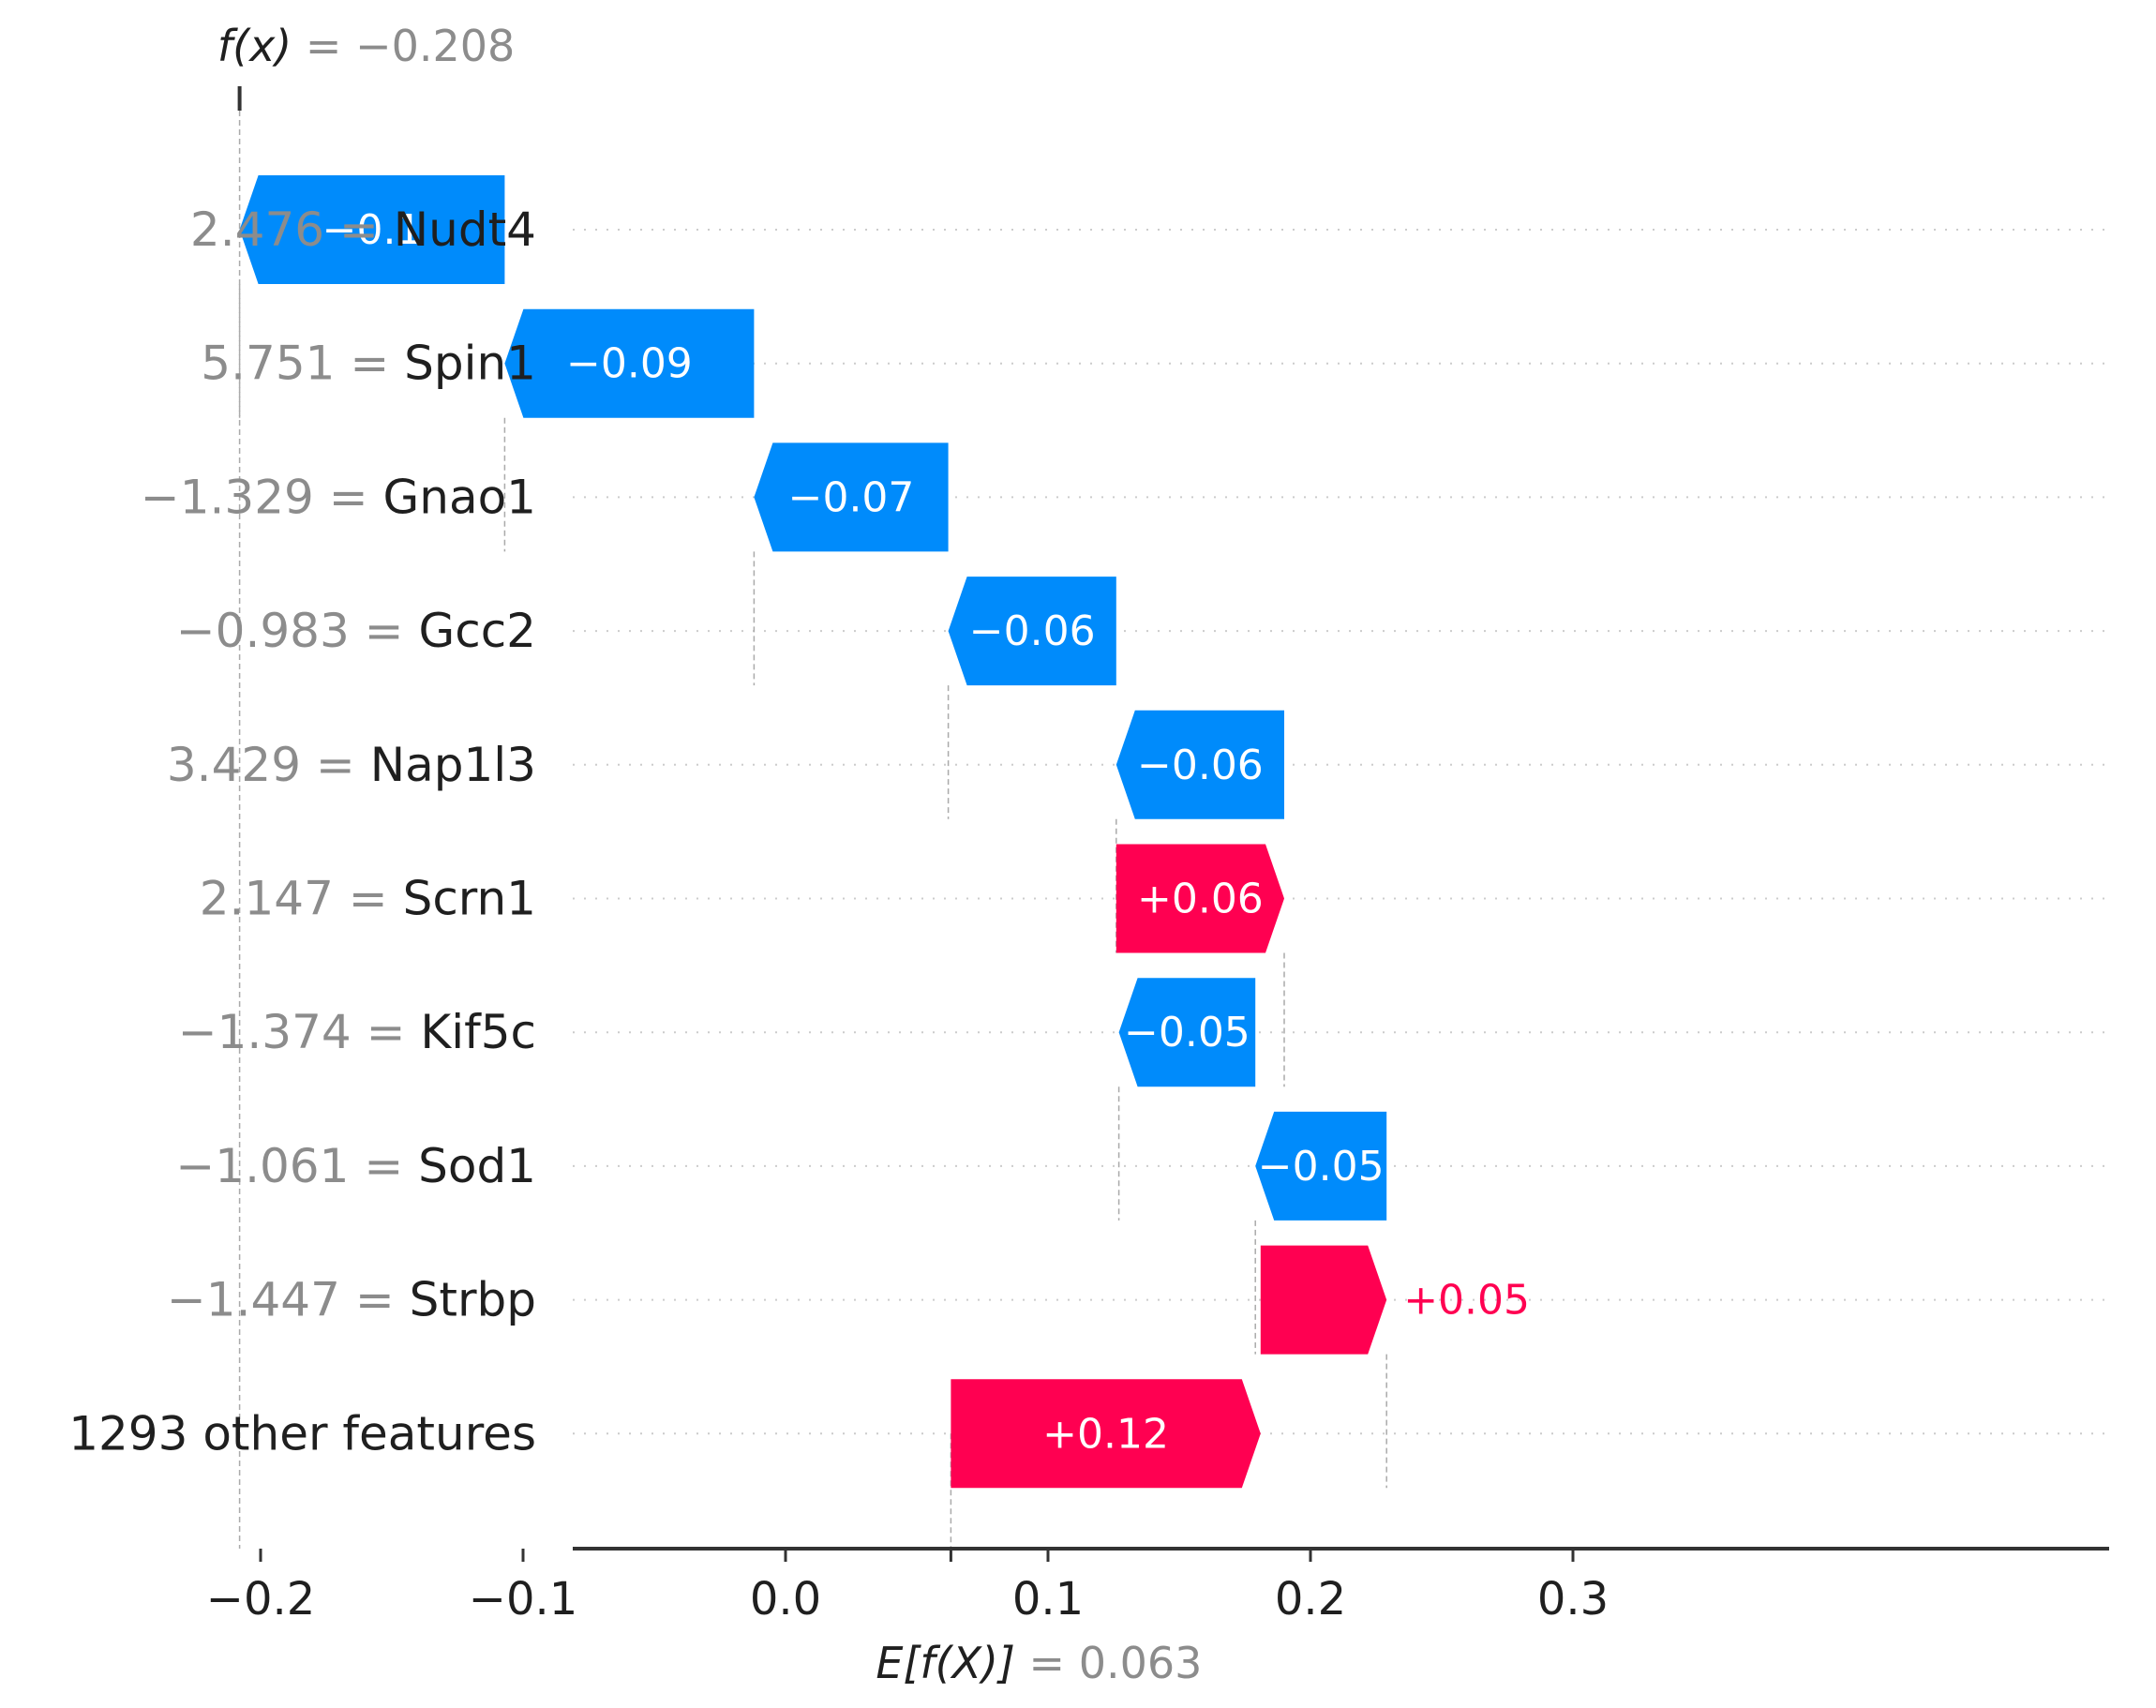  I want to click on feature-name: 1293 other features, so click(302, 1433).